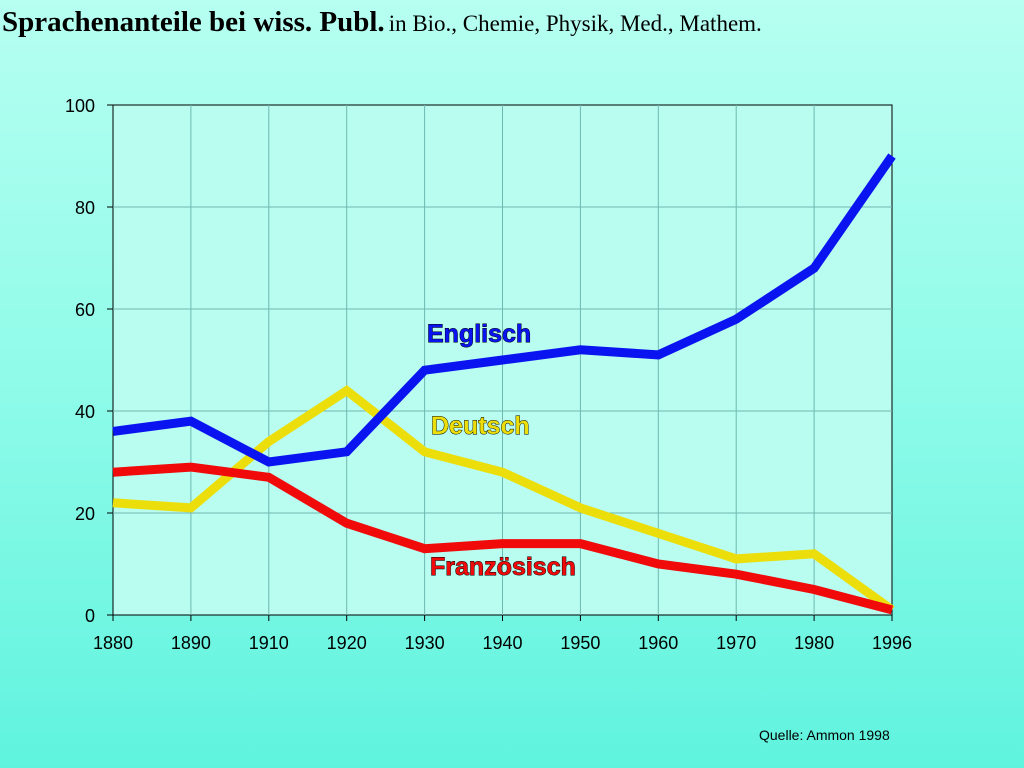  What do you see at coordinates (575, 23) in the screenshot?
I see `title-subtitle: in Bio., Chemie, Physik, Med., Mathem.` at bounding box center [575, 23].